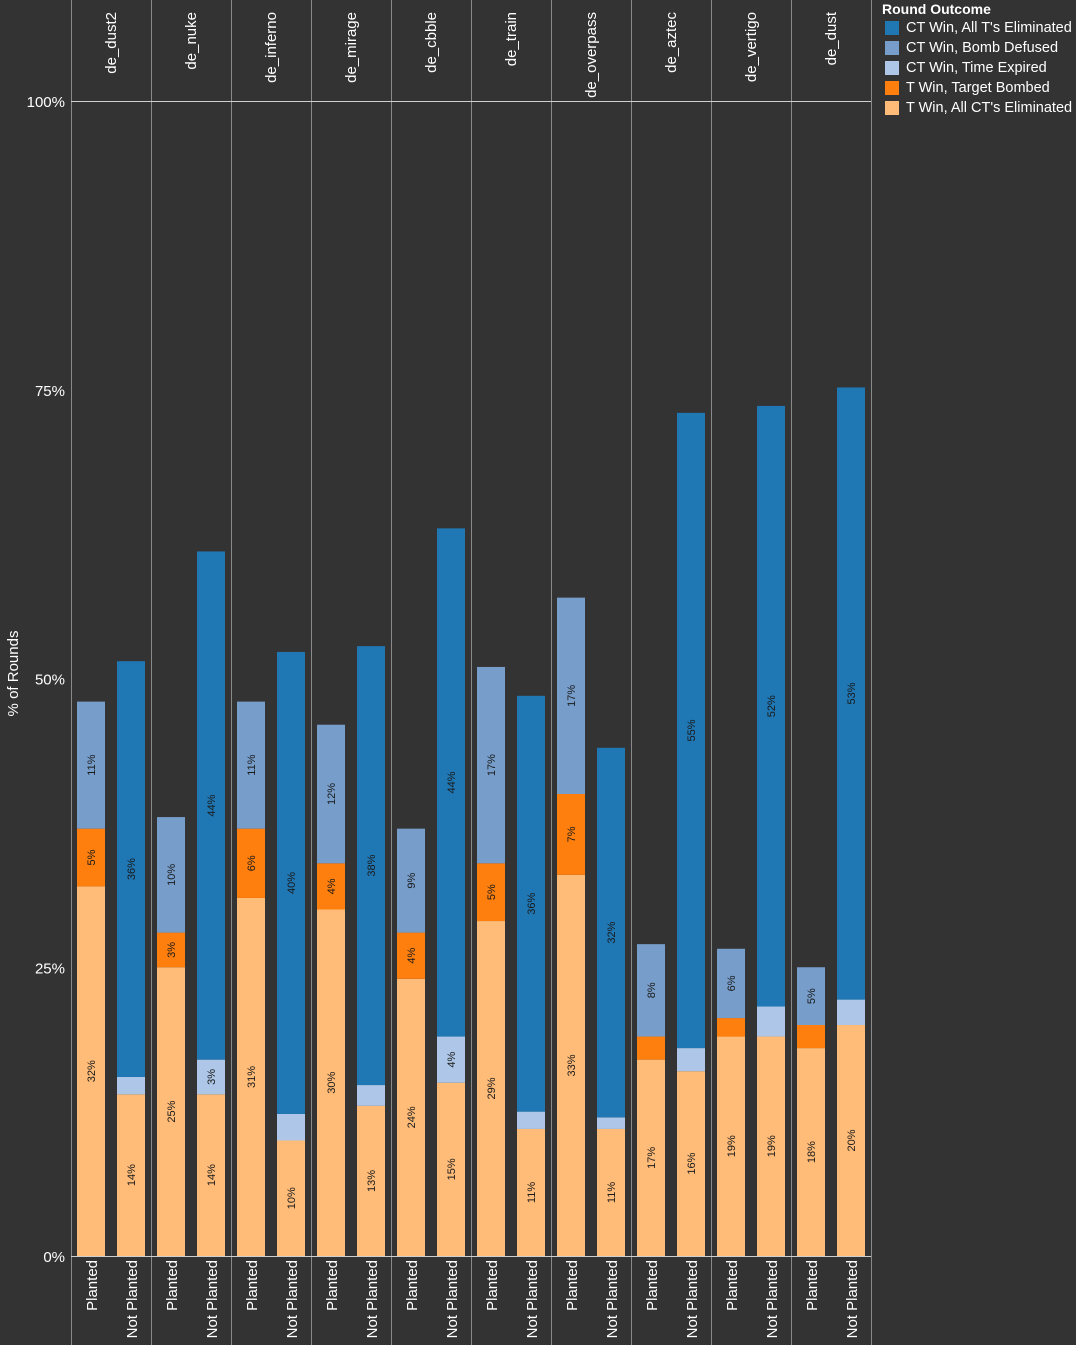 The image size is (1076, 1345). I want to click on map-header-label: de_cbble, so click(431, 42).